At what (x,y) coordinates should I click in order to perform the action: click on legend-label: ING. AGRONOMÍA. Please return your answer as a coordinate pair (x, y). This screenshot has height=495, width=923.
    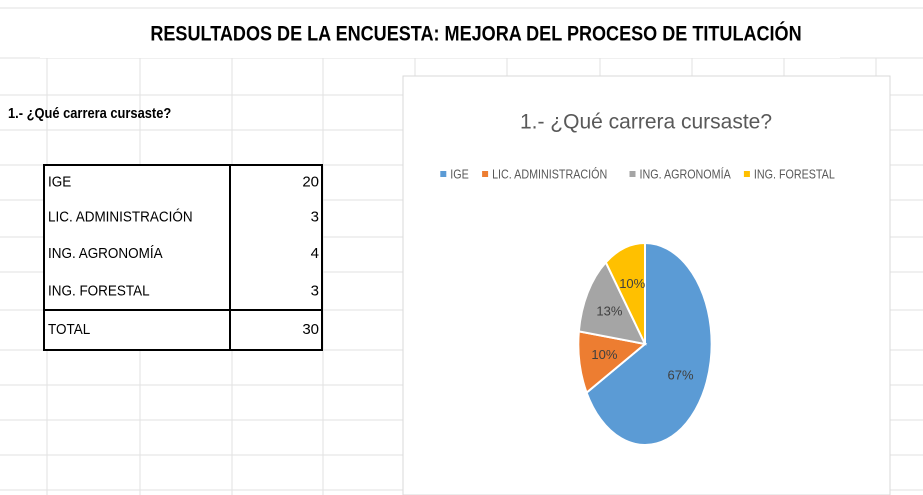
    Looking at the image, I should click on (685, 175).